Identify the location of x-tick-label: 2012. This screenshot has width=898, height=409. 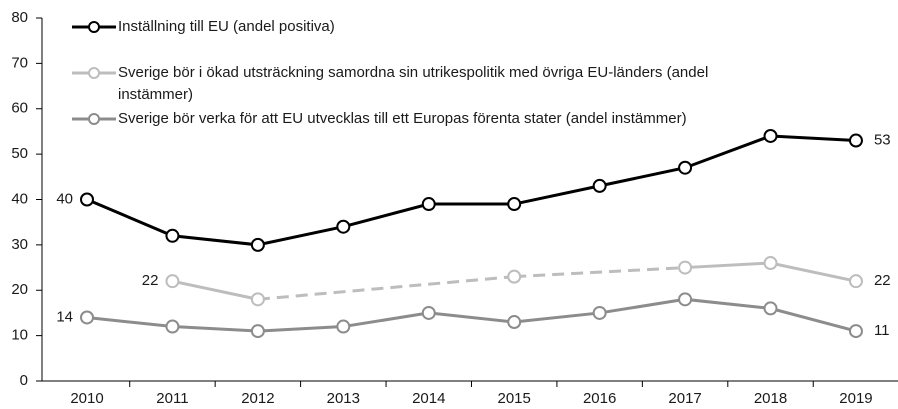
(257, 398).